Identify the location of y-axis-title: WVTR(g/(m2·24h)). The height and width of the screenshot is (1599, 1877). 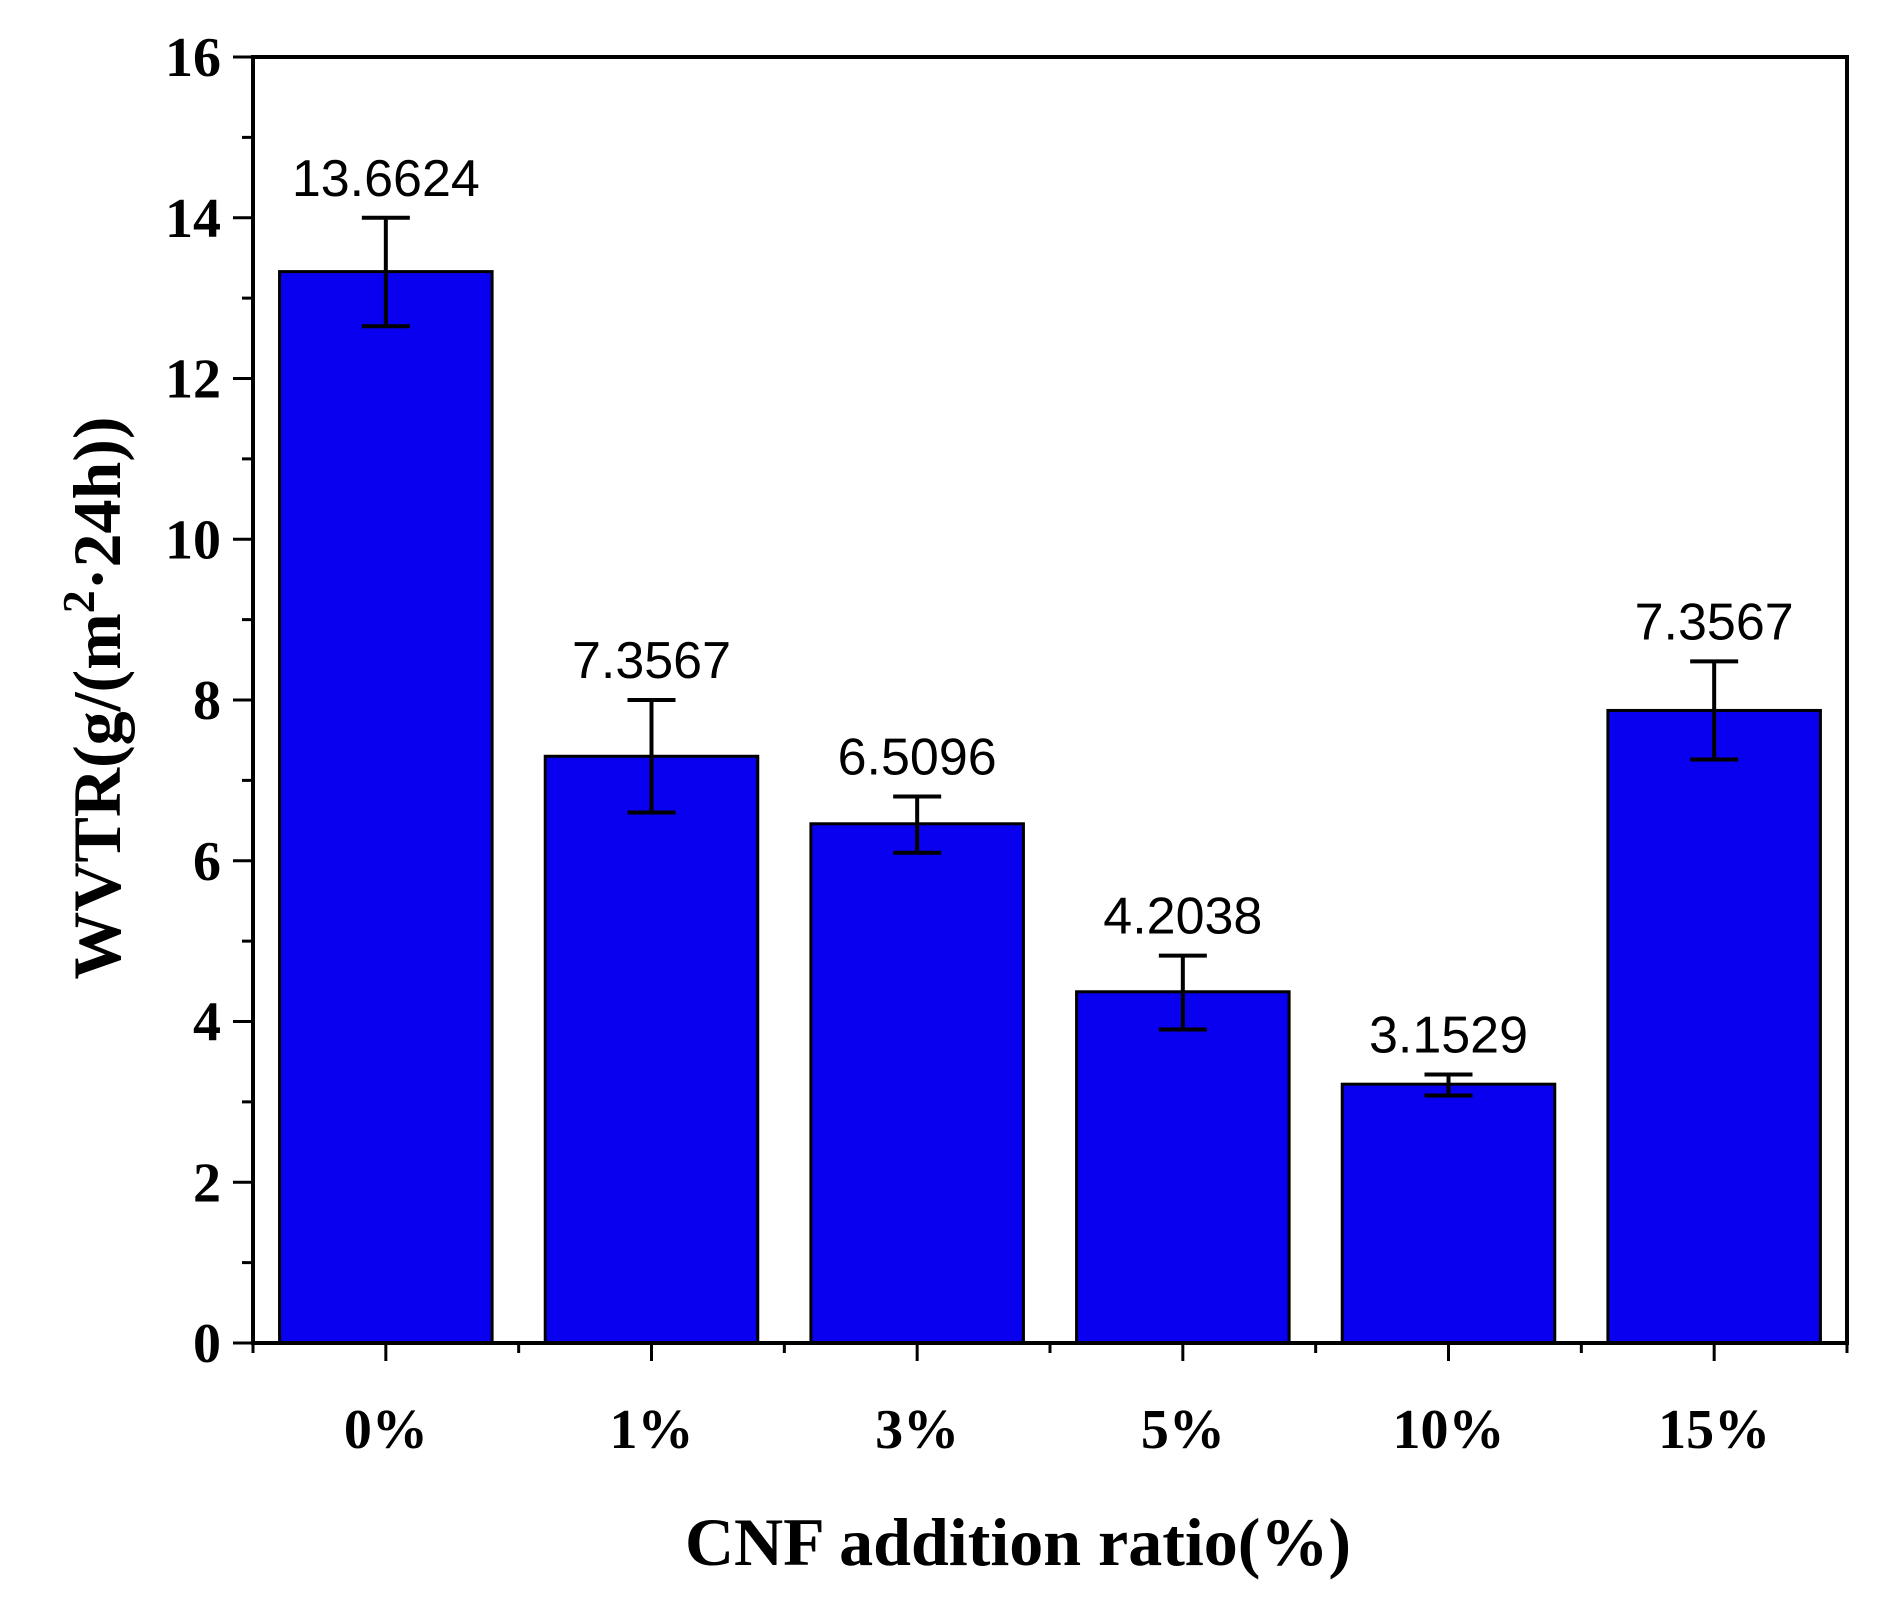
(94, 697).